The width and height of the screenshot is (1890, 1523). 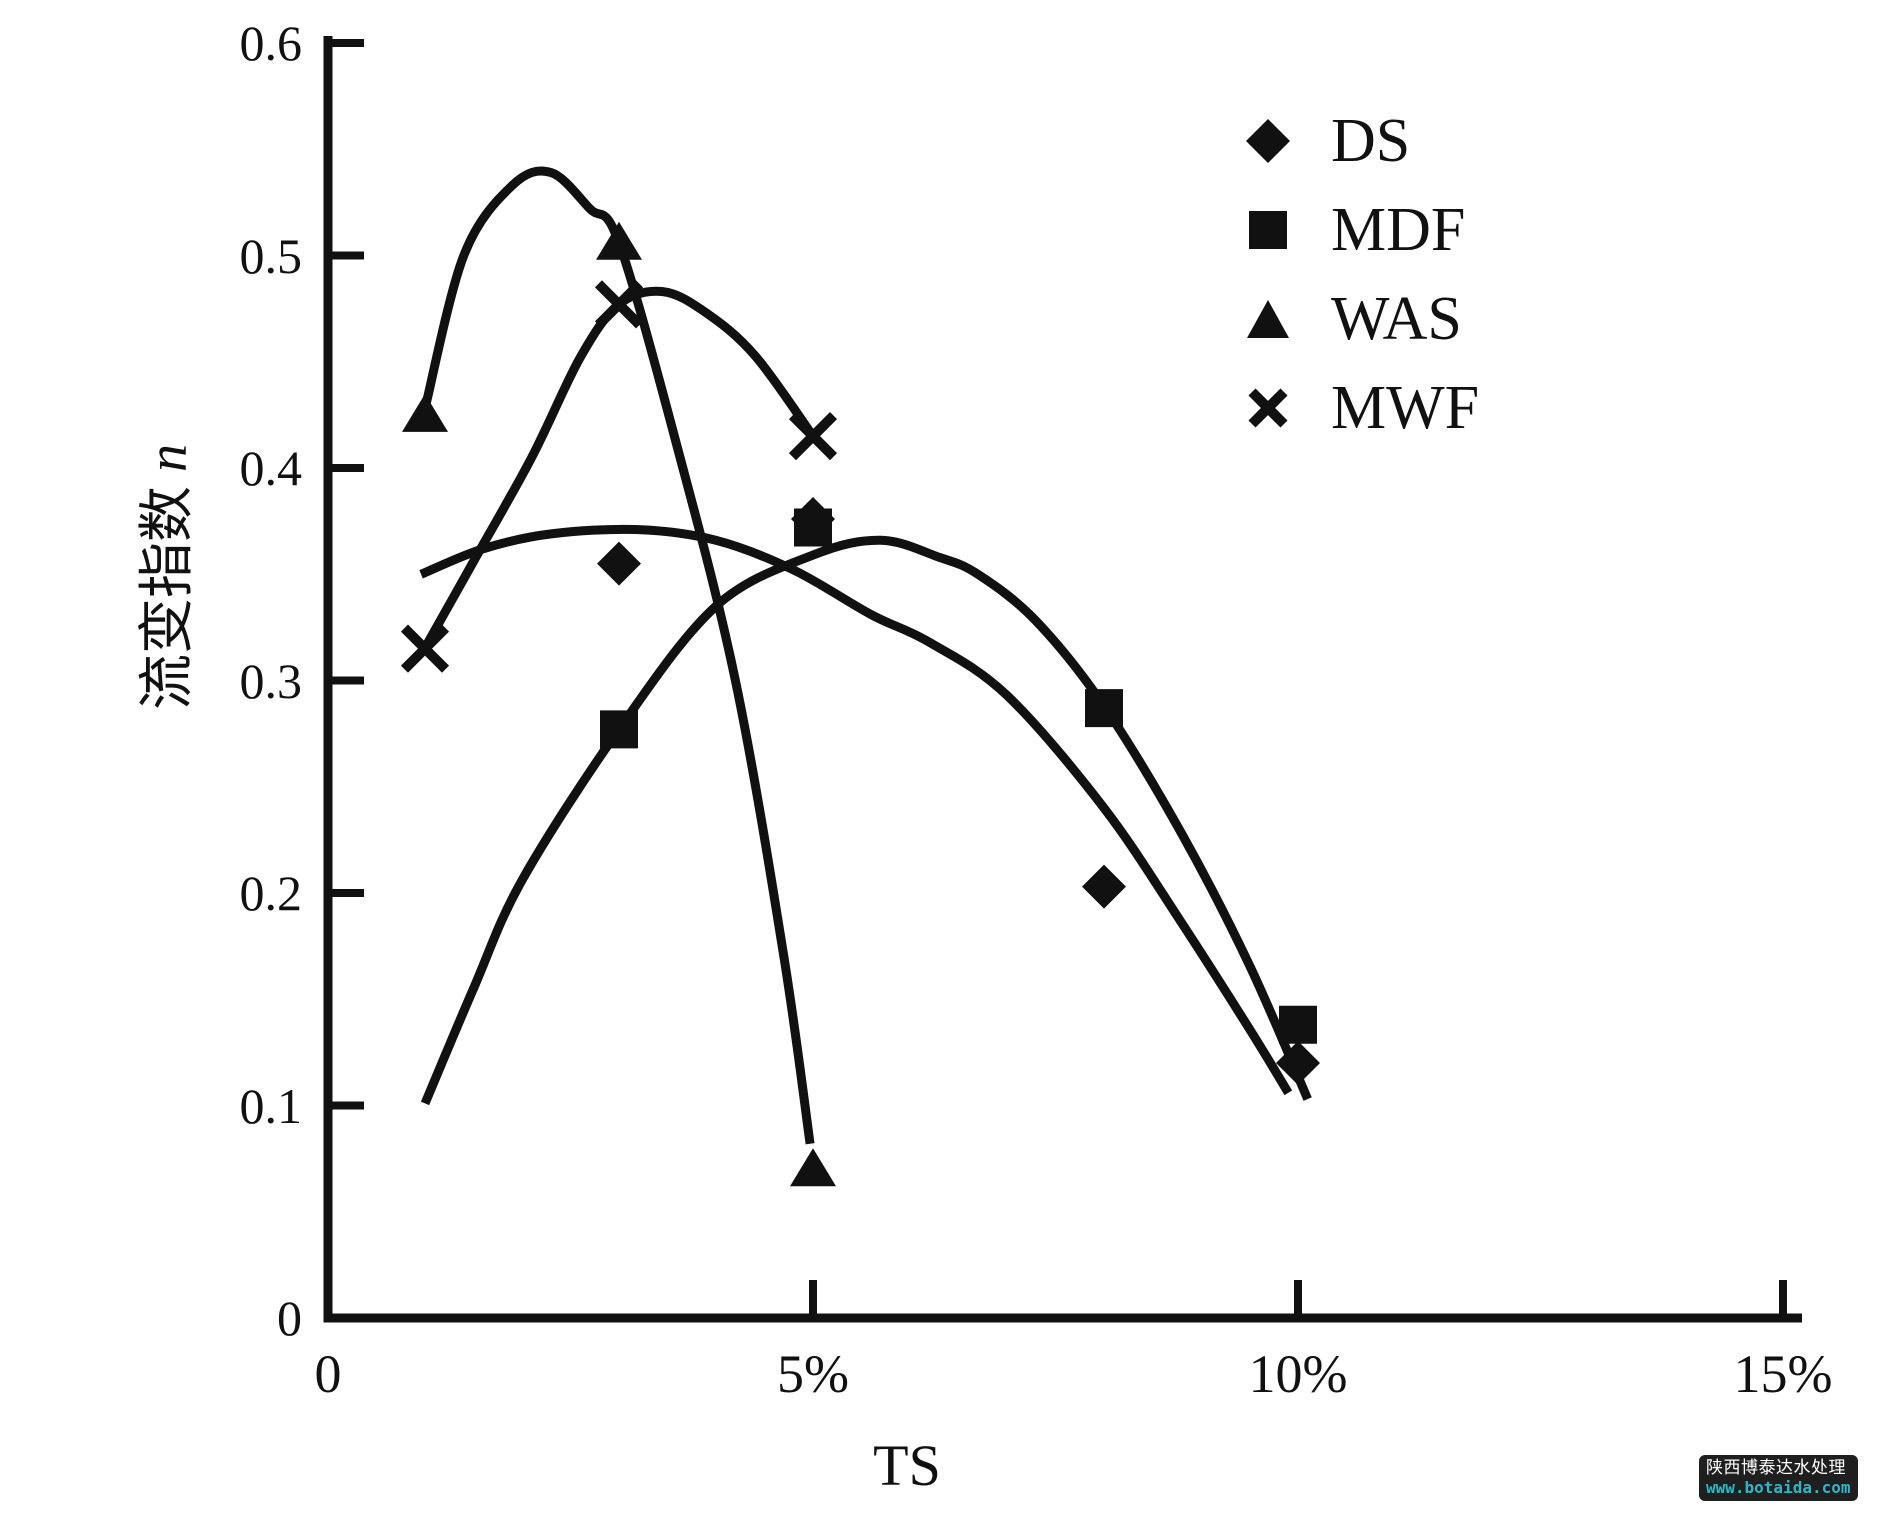 What do you see at coordinates (271, 1105) in the screenshot?
I see `y-tick-label: 0.1` at bounding box center [271, 1105].